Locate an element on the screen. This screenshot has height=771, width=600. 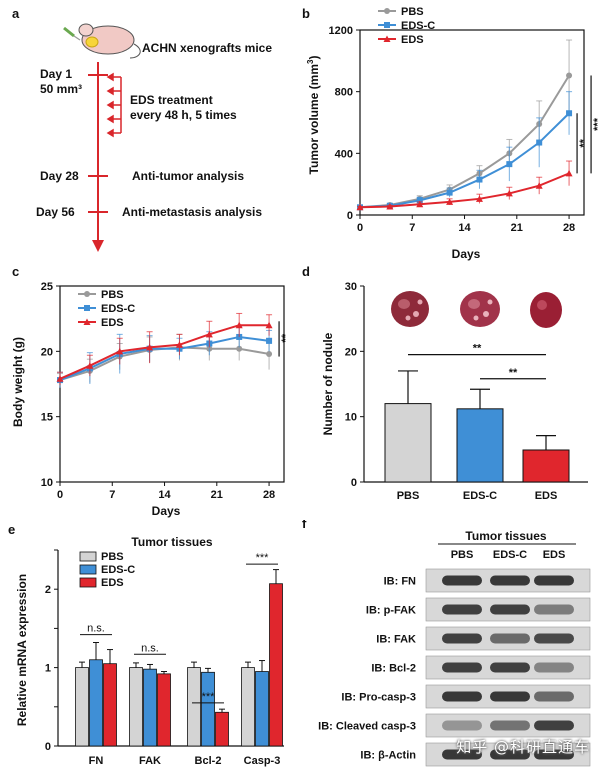
x-tick-label: 21 is located at coordinates (217, 495).